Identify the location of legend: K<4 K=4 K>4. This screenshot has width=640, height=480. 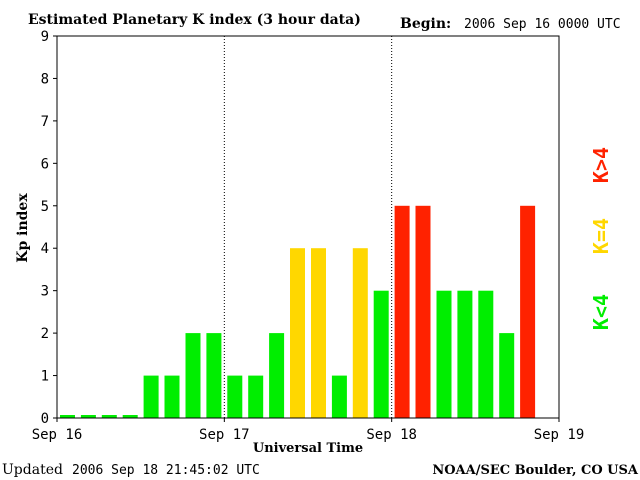
(601, 238).